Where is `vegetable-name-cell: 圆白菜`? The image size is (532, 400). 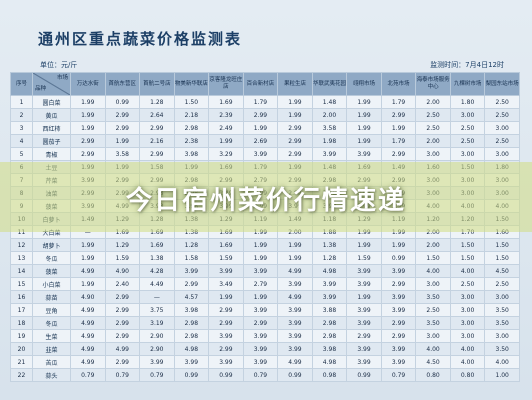
vegetable-name-cell: 圆白菜 is located at coordinates (51, 102).